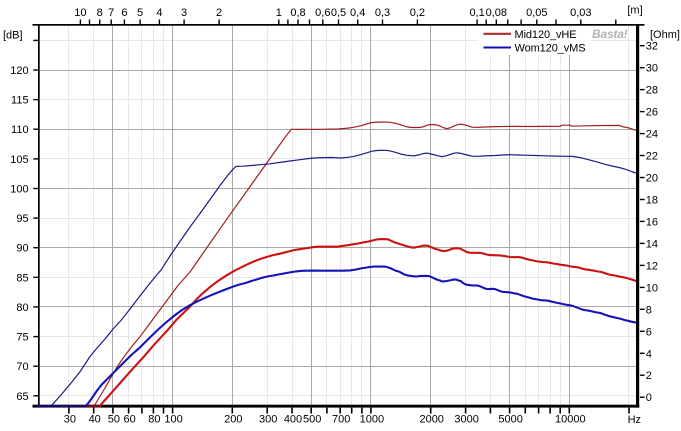  What do you see at coordinates (338, 13) in the screenshot?
I see `svg-text: 0,5` at bounding box center [338, 13].